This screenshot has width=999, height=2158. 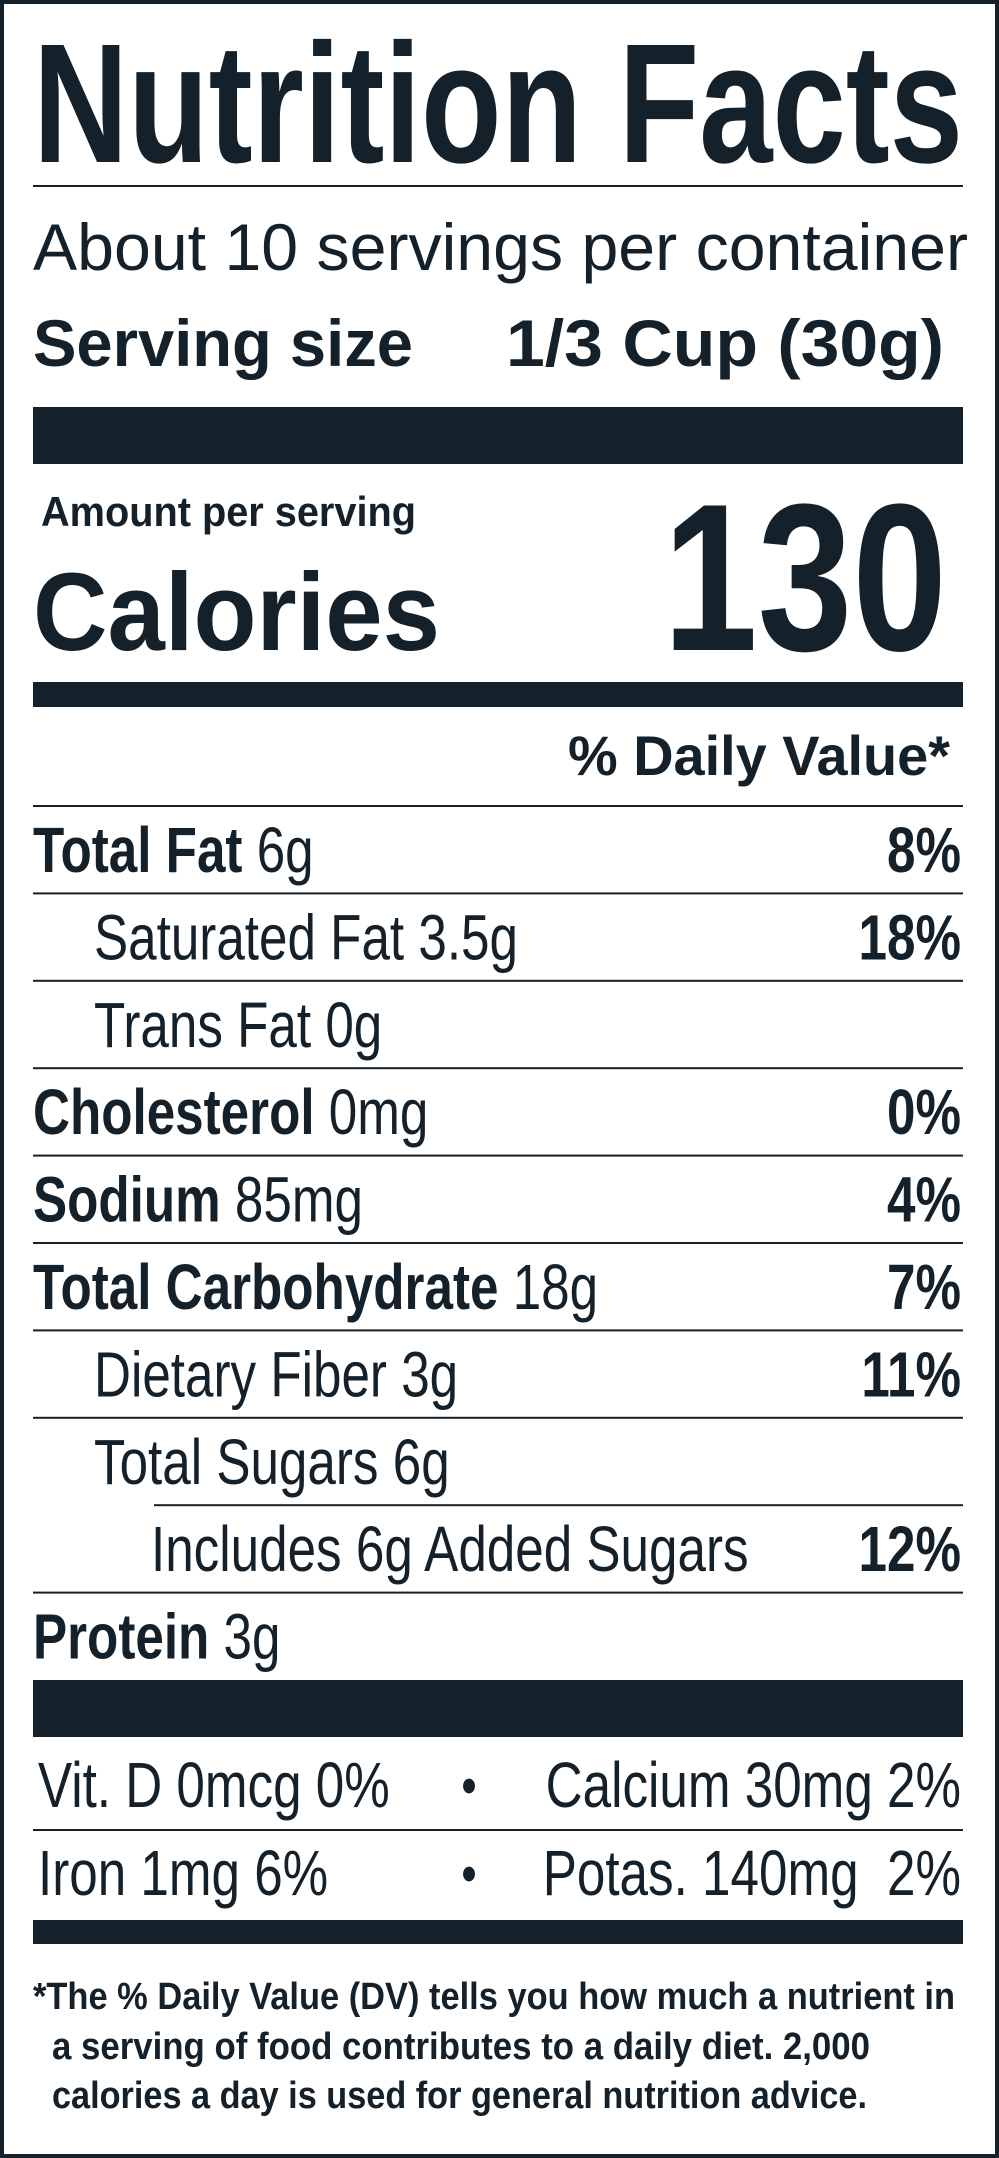 I want to click on nutrient-amount: 3g, so click(x=252, y=1637).